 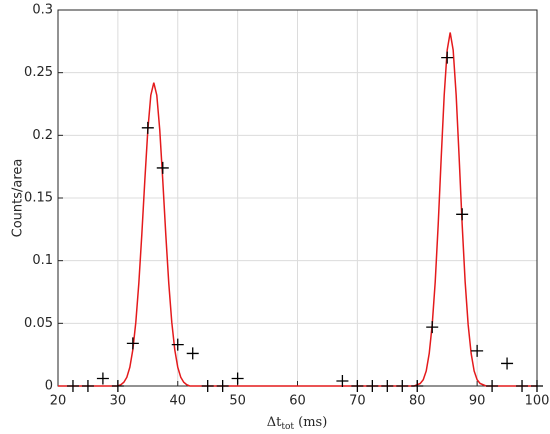 What do you see at coordinates (477, 401) in the screenshot?
I see `x-tick-label: 90` at bounding box center [477, 401].